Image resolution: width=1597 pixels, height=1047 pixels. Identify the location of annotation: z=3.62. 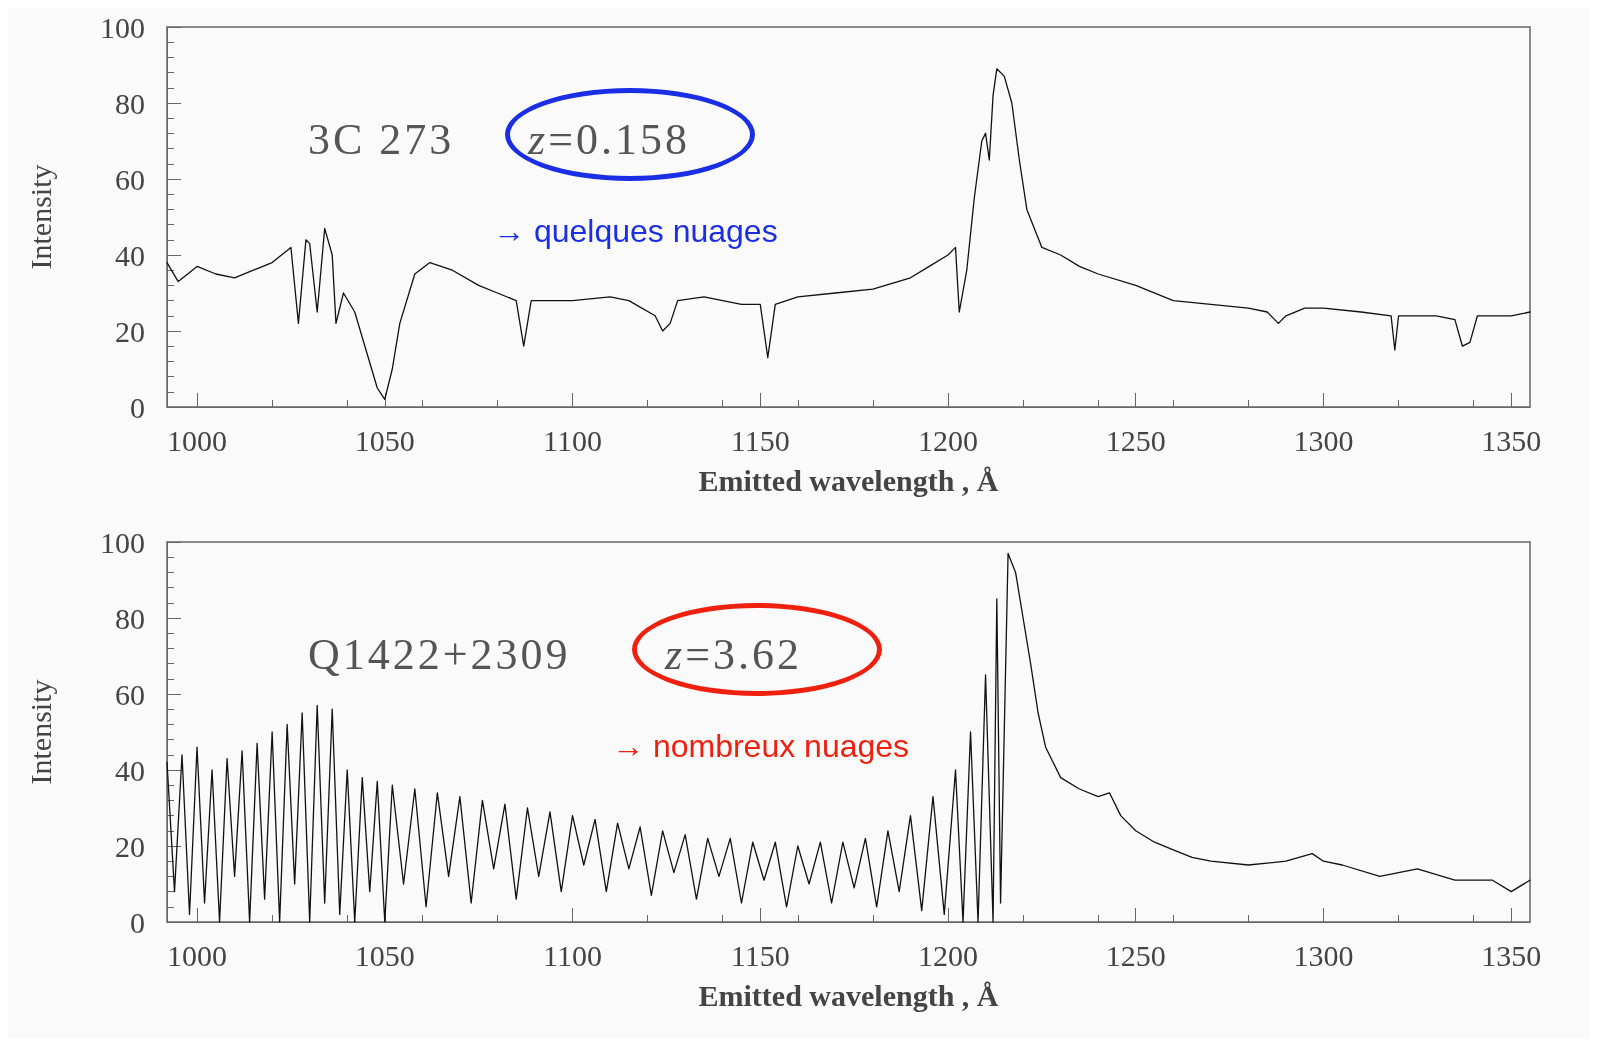
(733, 654).